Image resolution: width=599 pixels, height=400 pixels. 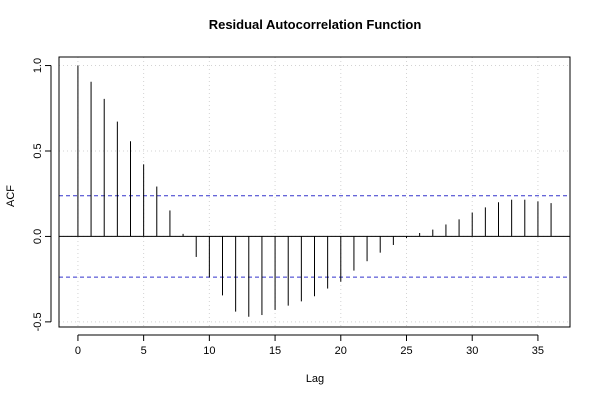 I want to click on y-axis-label: ACF, so click(x=11, y=196).